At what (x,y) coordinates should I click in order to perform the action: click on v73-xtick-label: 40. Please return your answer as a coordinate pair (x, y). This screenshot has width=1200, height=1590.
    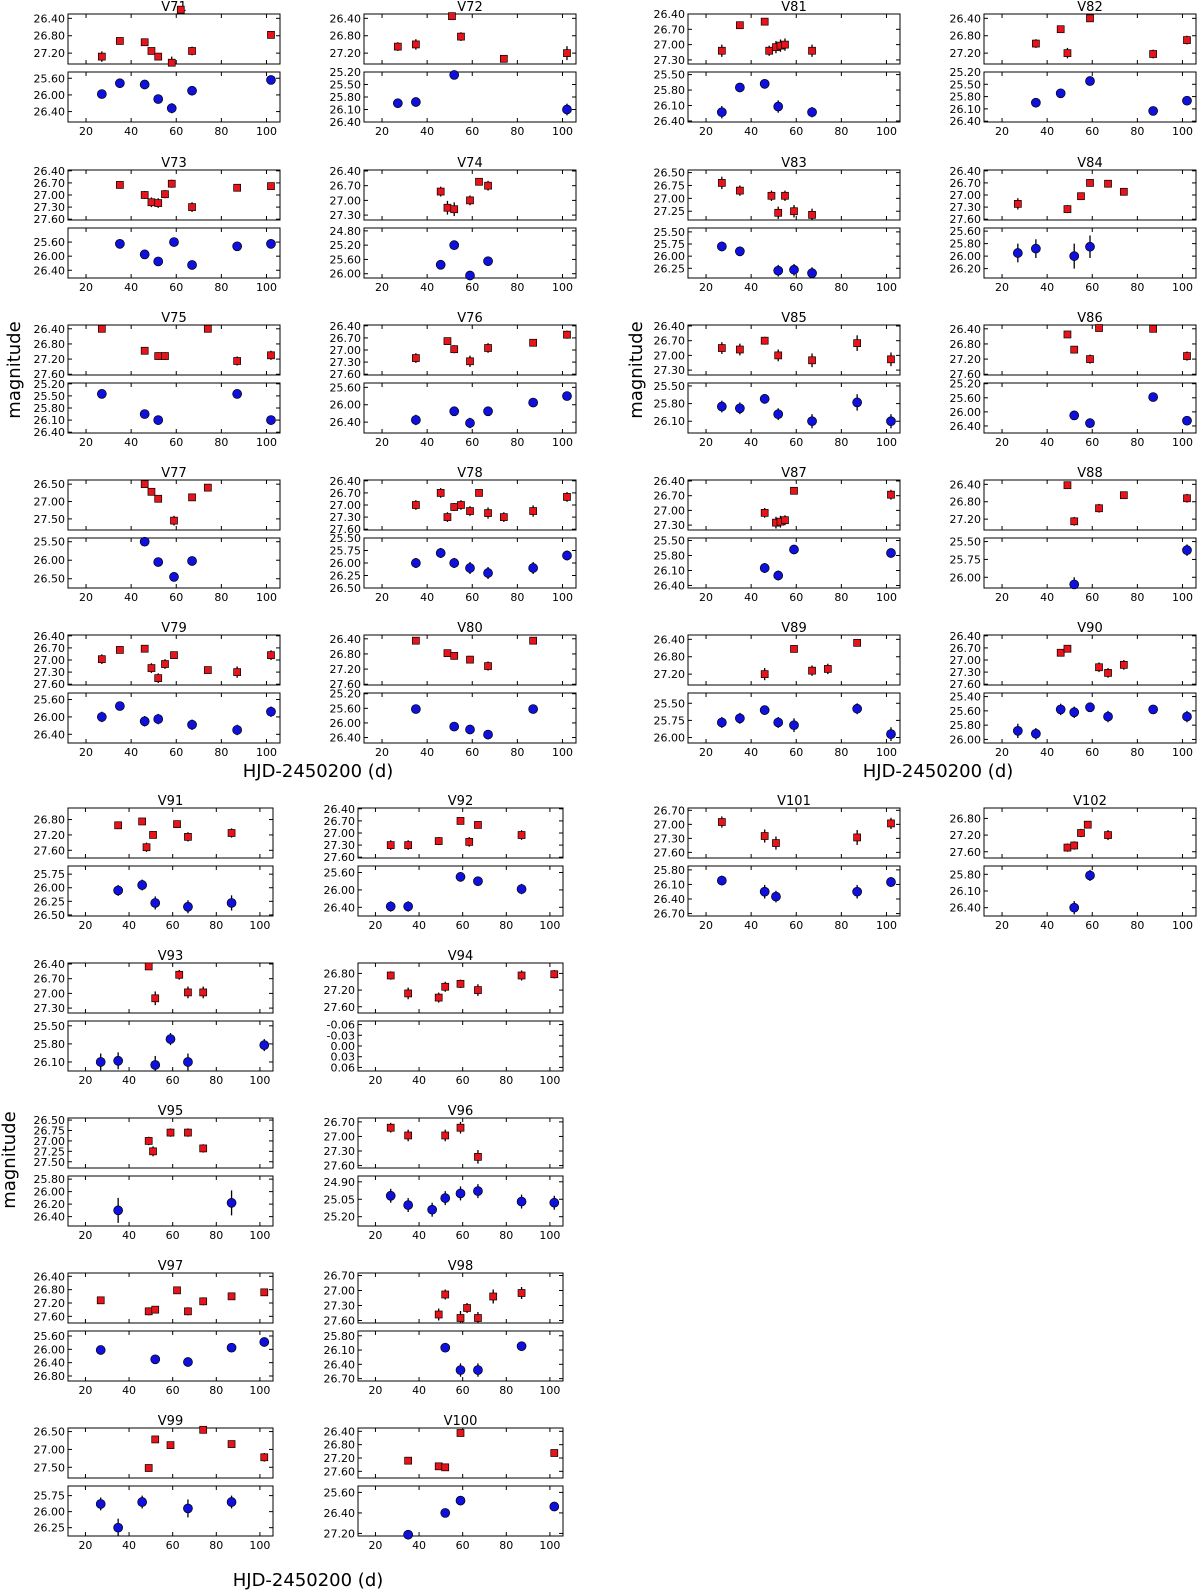
    Looking at the image, I should click on (131, 287).